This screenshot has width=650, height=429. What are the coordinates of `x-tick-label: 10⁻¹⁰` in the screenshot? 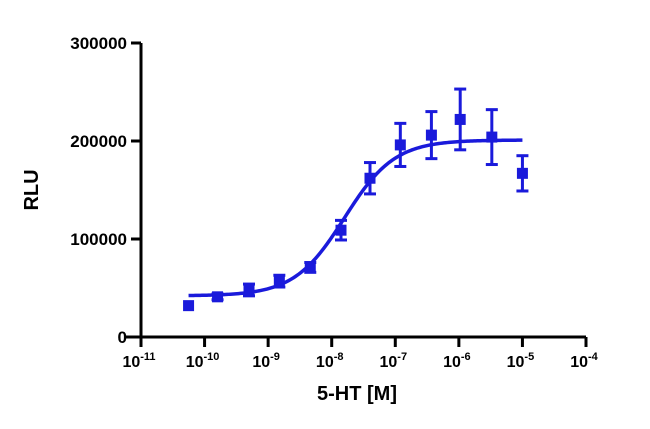 It's located at (203, 361).